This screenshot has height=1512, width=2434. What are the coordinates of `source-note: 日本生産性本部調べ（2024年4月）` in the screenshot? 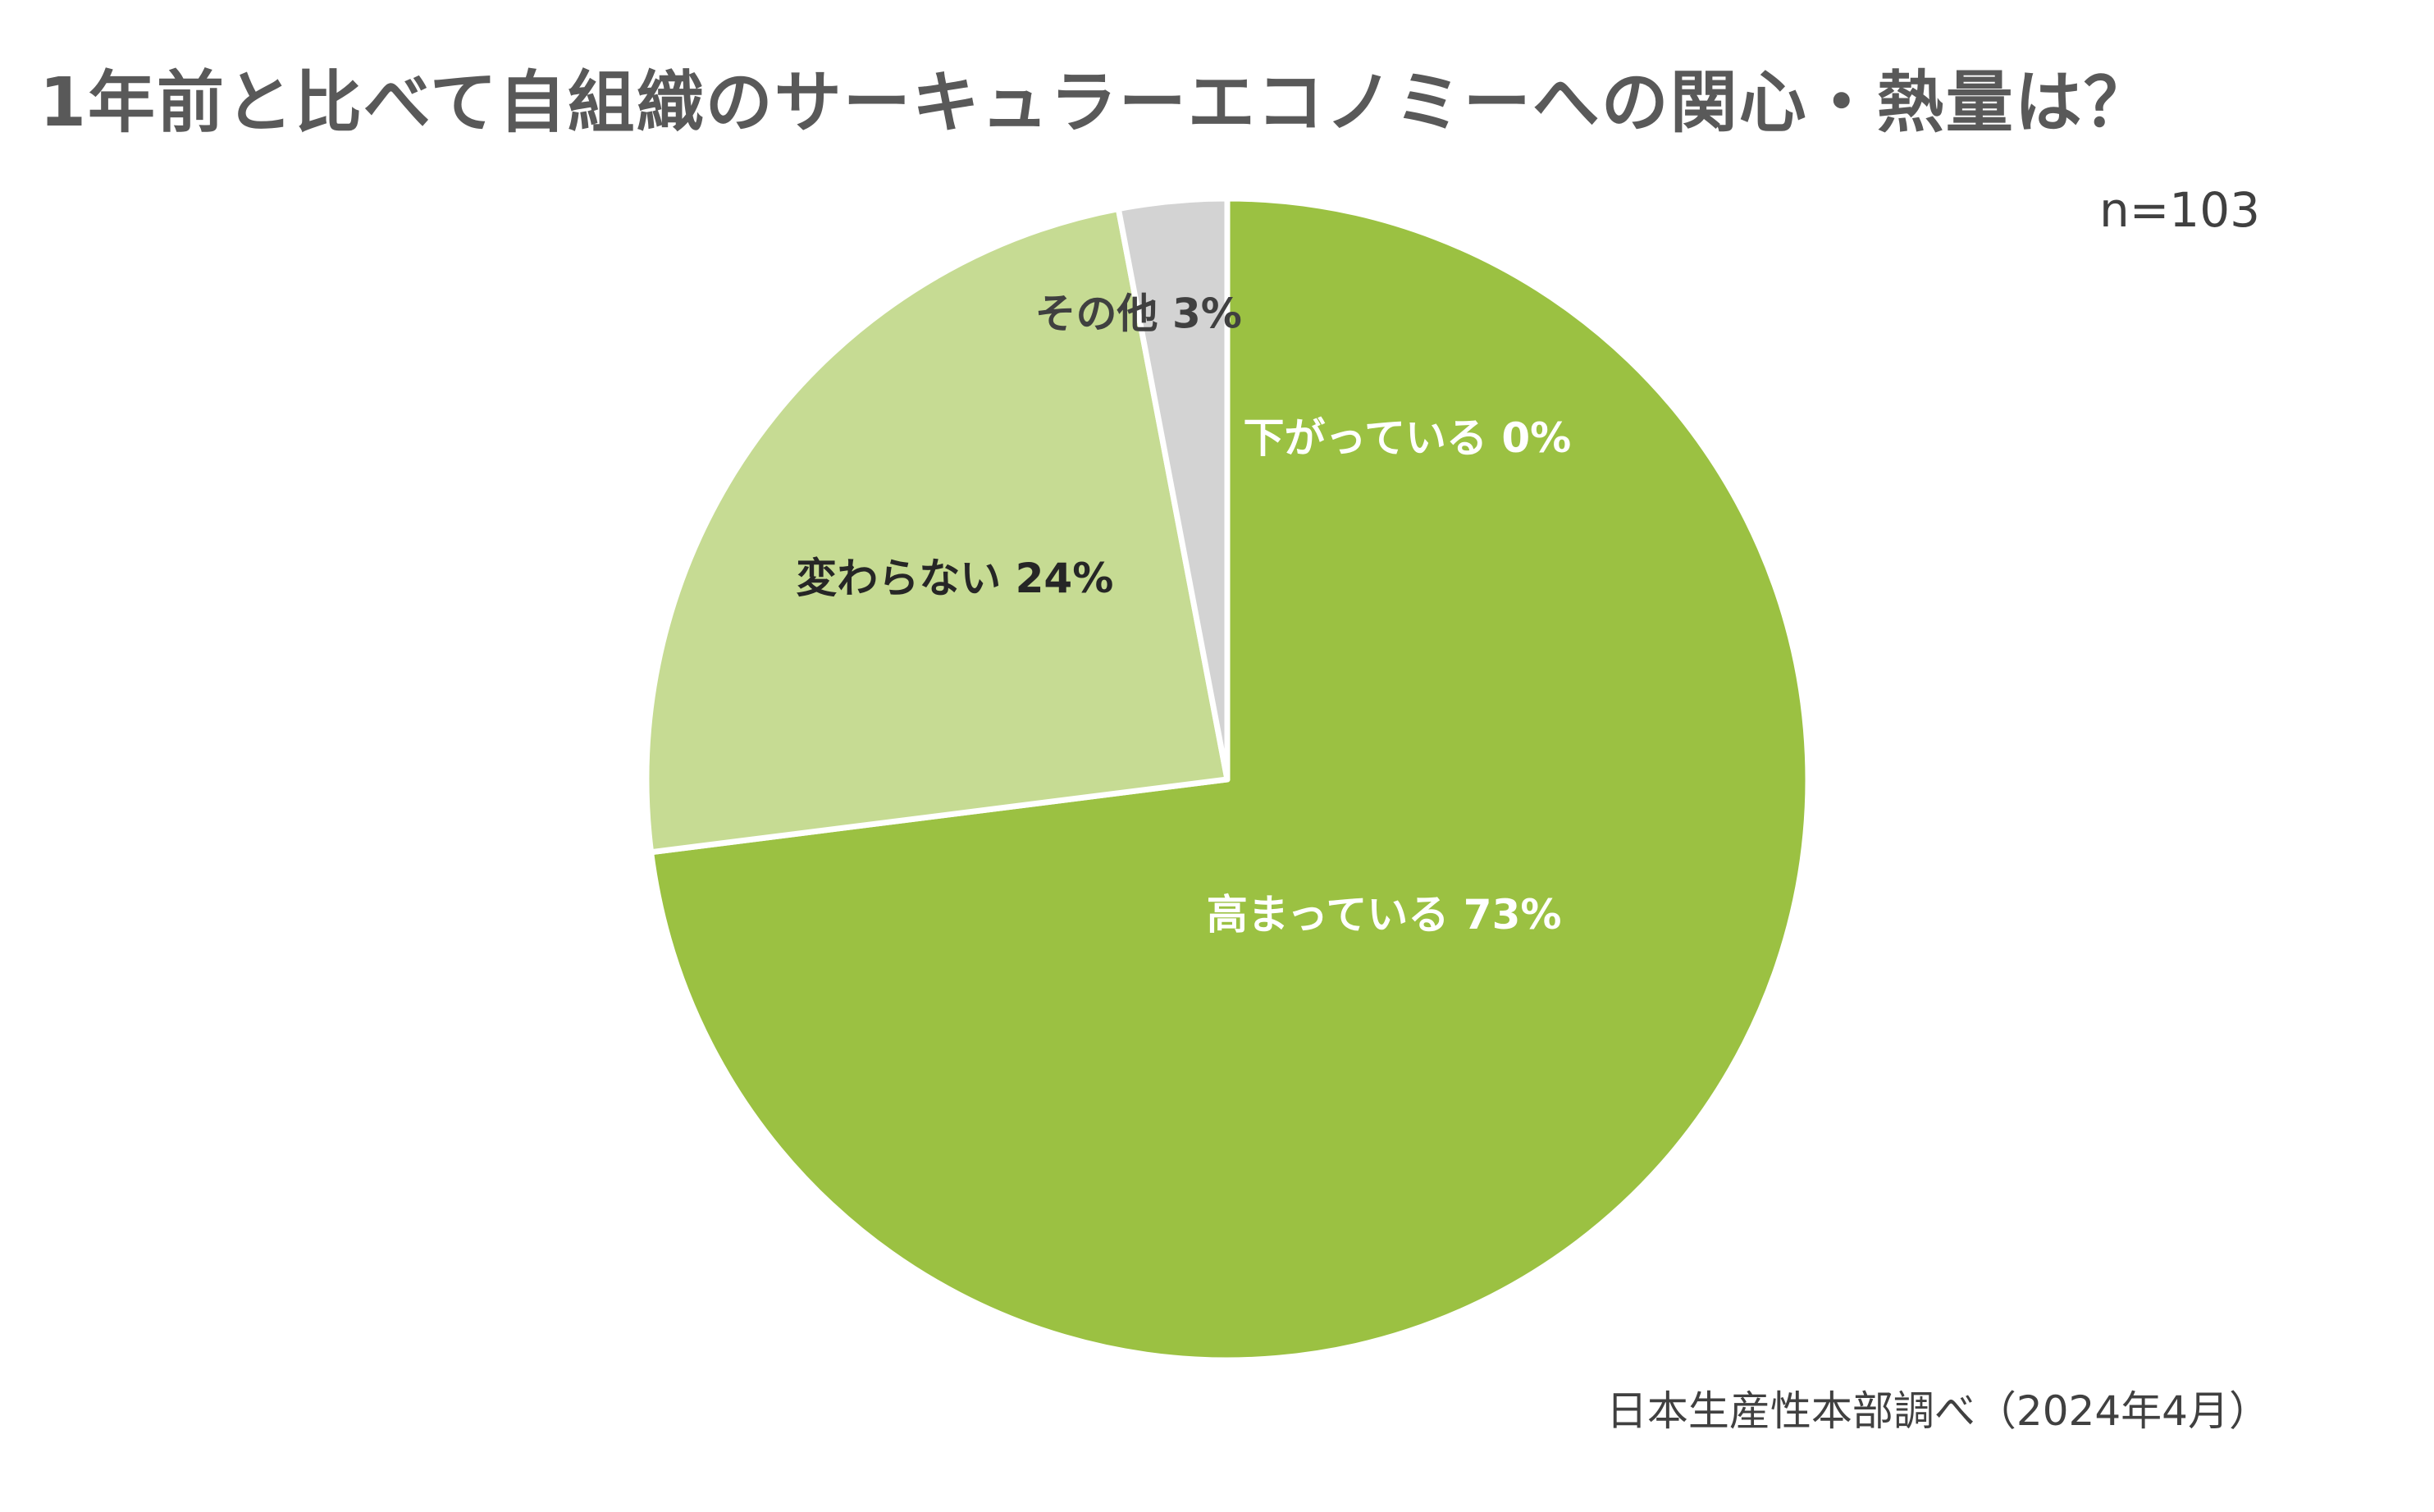 It's located at (1938, 1411).